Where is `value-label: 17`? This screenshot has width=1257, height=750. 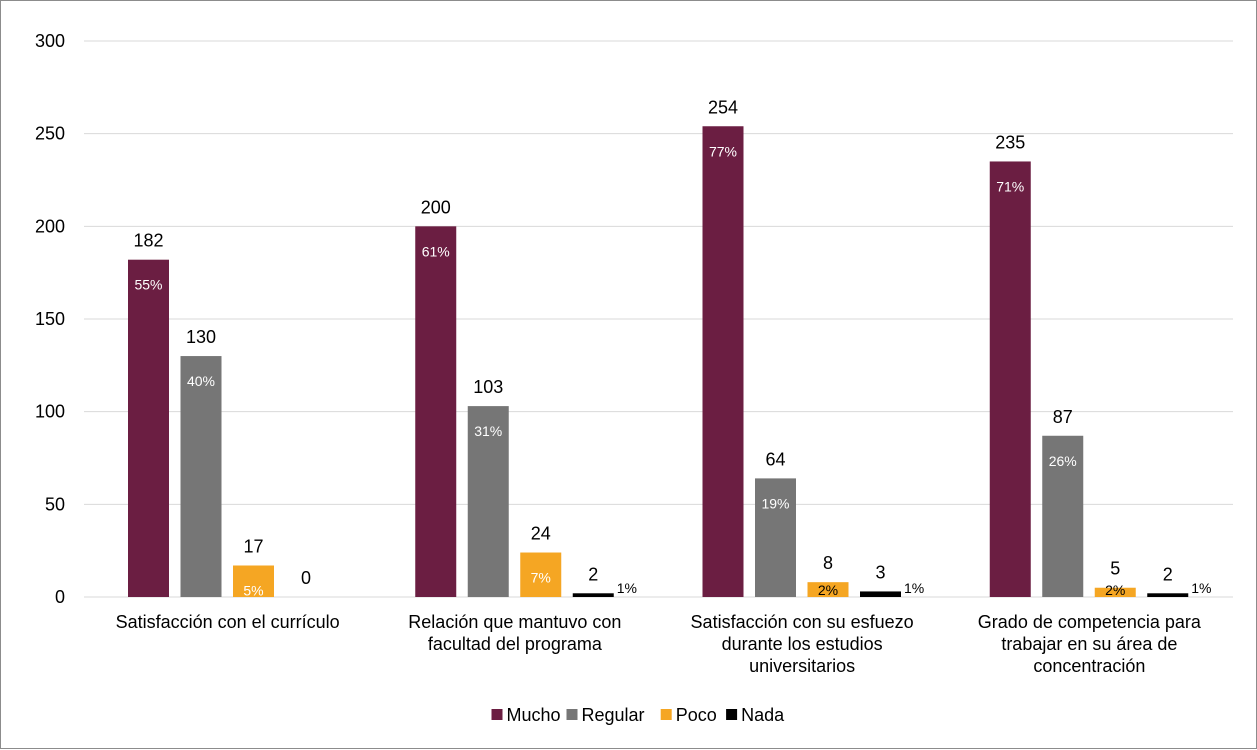 value-label: 17 is located at coordinates (253, 546).